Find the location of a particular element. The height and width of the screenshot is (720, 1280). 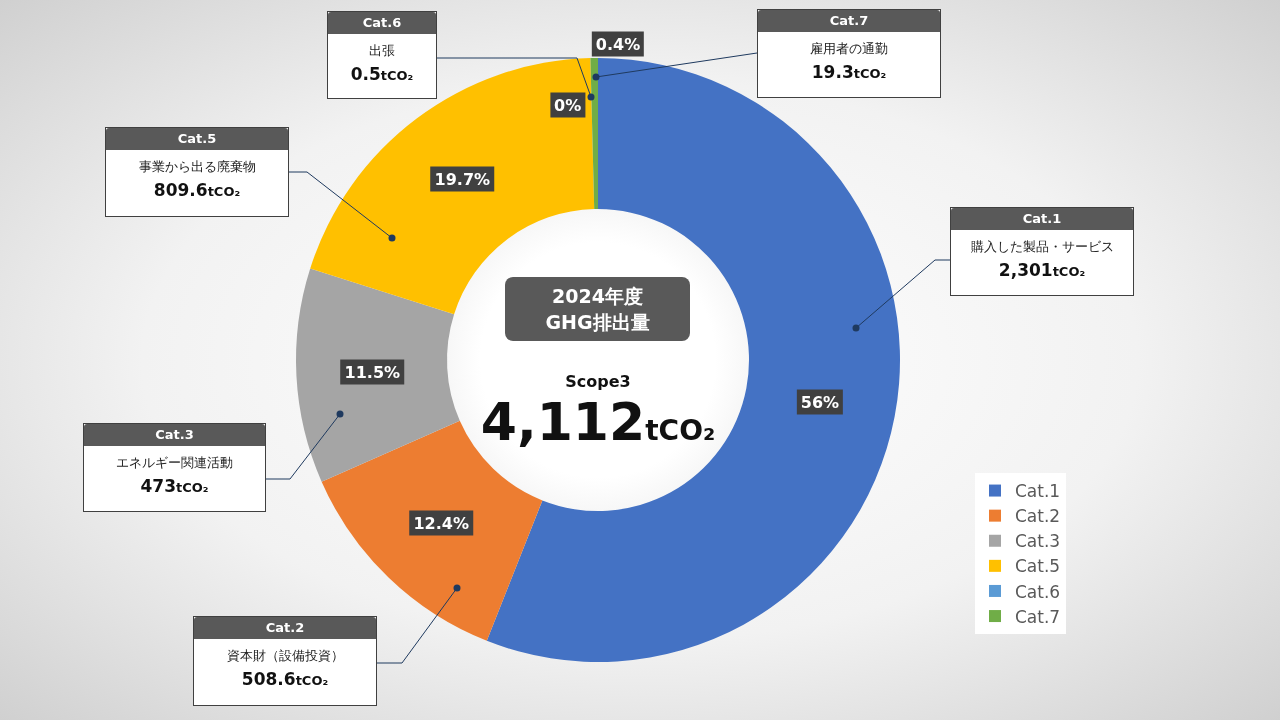

legend-label: Cat.5 is located at coordinates (1038, 566).